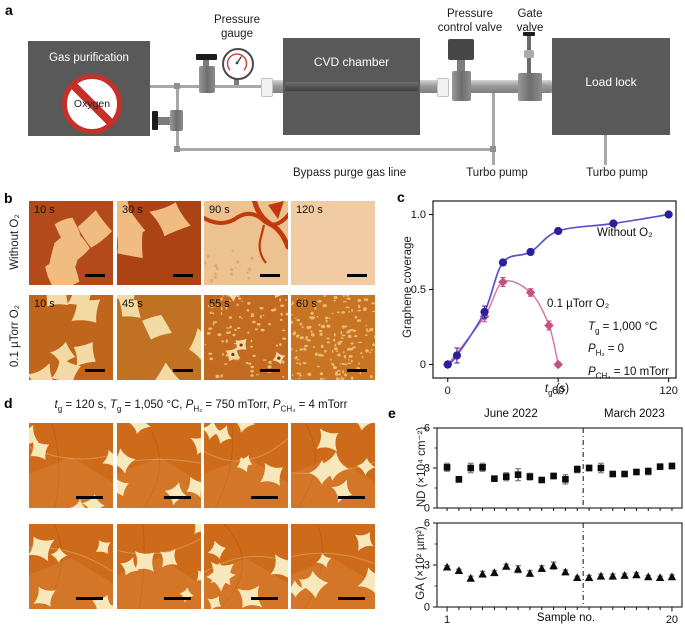 The width and height of the screenshot is (685, 631). Describe the element at coordinates (350, 173) in the screenshot. I see `bypass-line-label: Bypass purge gas line` at that location.